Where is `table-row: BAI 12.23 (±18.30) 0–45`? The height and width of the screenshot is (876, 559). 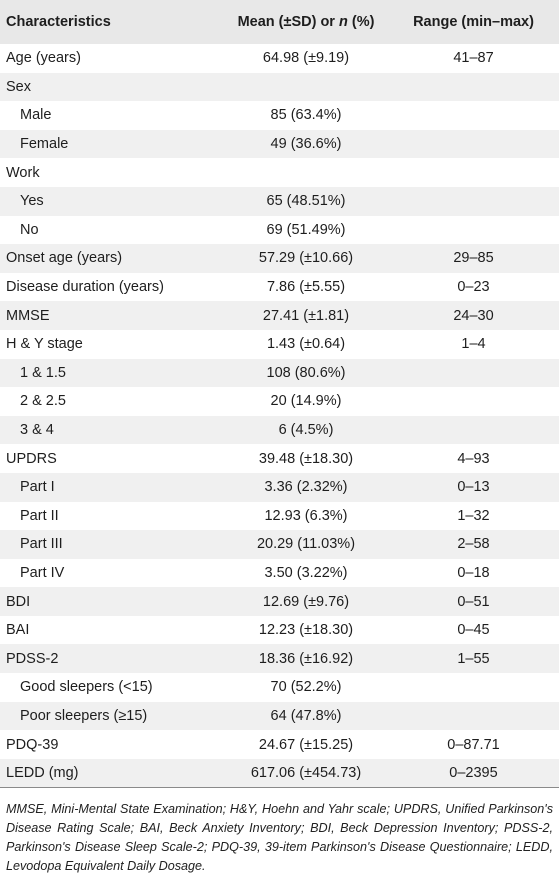
table-row: BAI 12.23 (±18.30) 0–45 is located at coordinates (279, 630).